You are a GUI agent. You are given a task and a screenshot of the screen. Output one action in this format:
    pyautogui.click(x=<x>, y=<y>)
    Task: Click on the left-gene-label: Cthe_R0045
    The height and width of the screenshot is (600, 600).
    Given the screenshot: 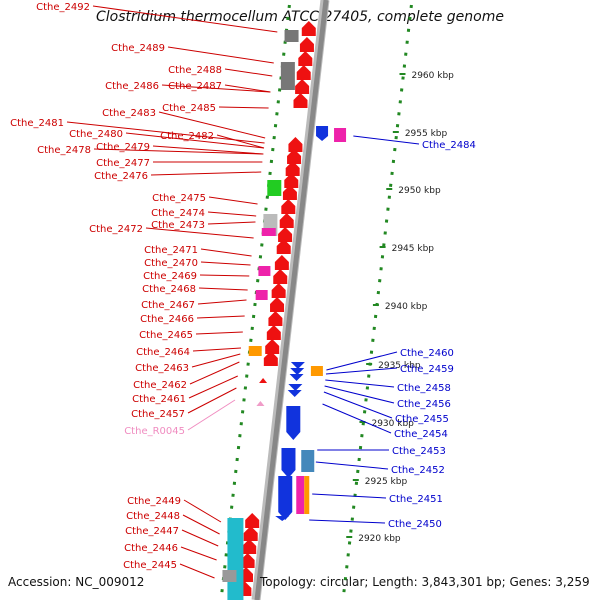 What is the action you would take?
    pyautogui.click(x=154, y=431)
    